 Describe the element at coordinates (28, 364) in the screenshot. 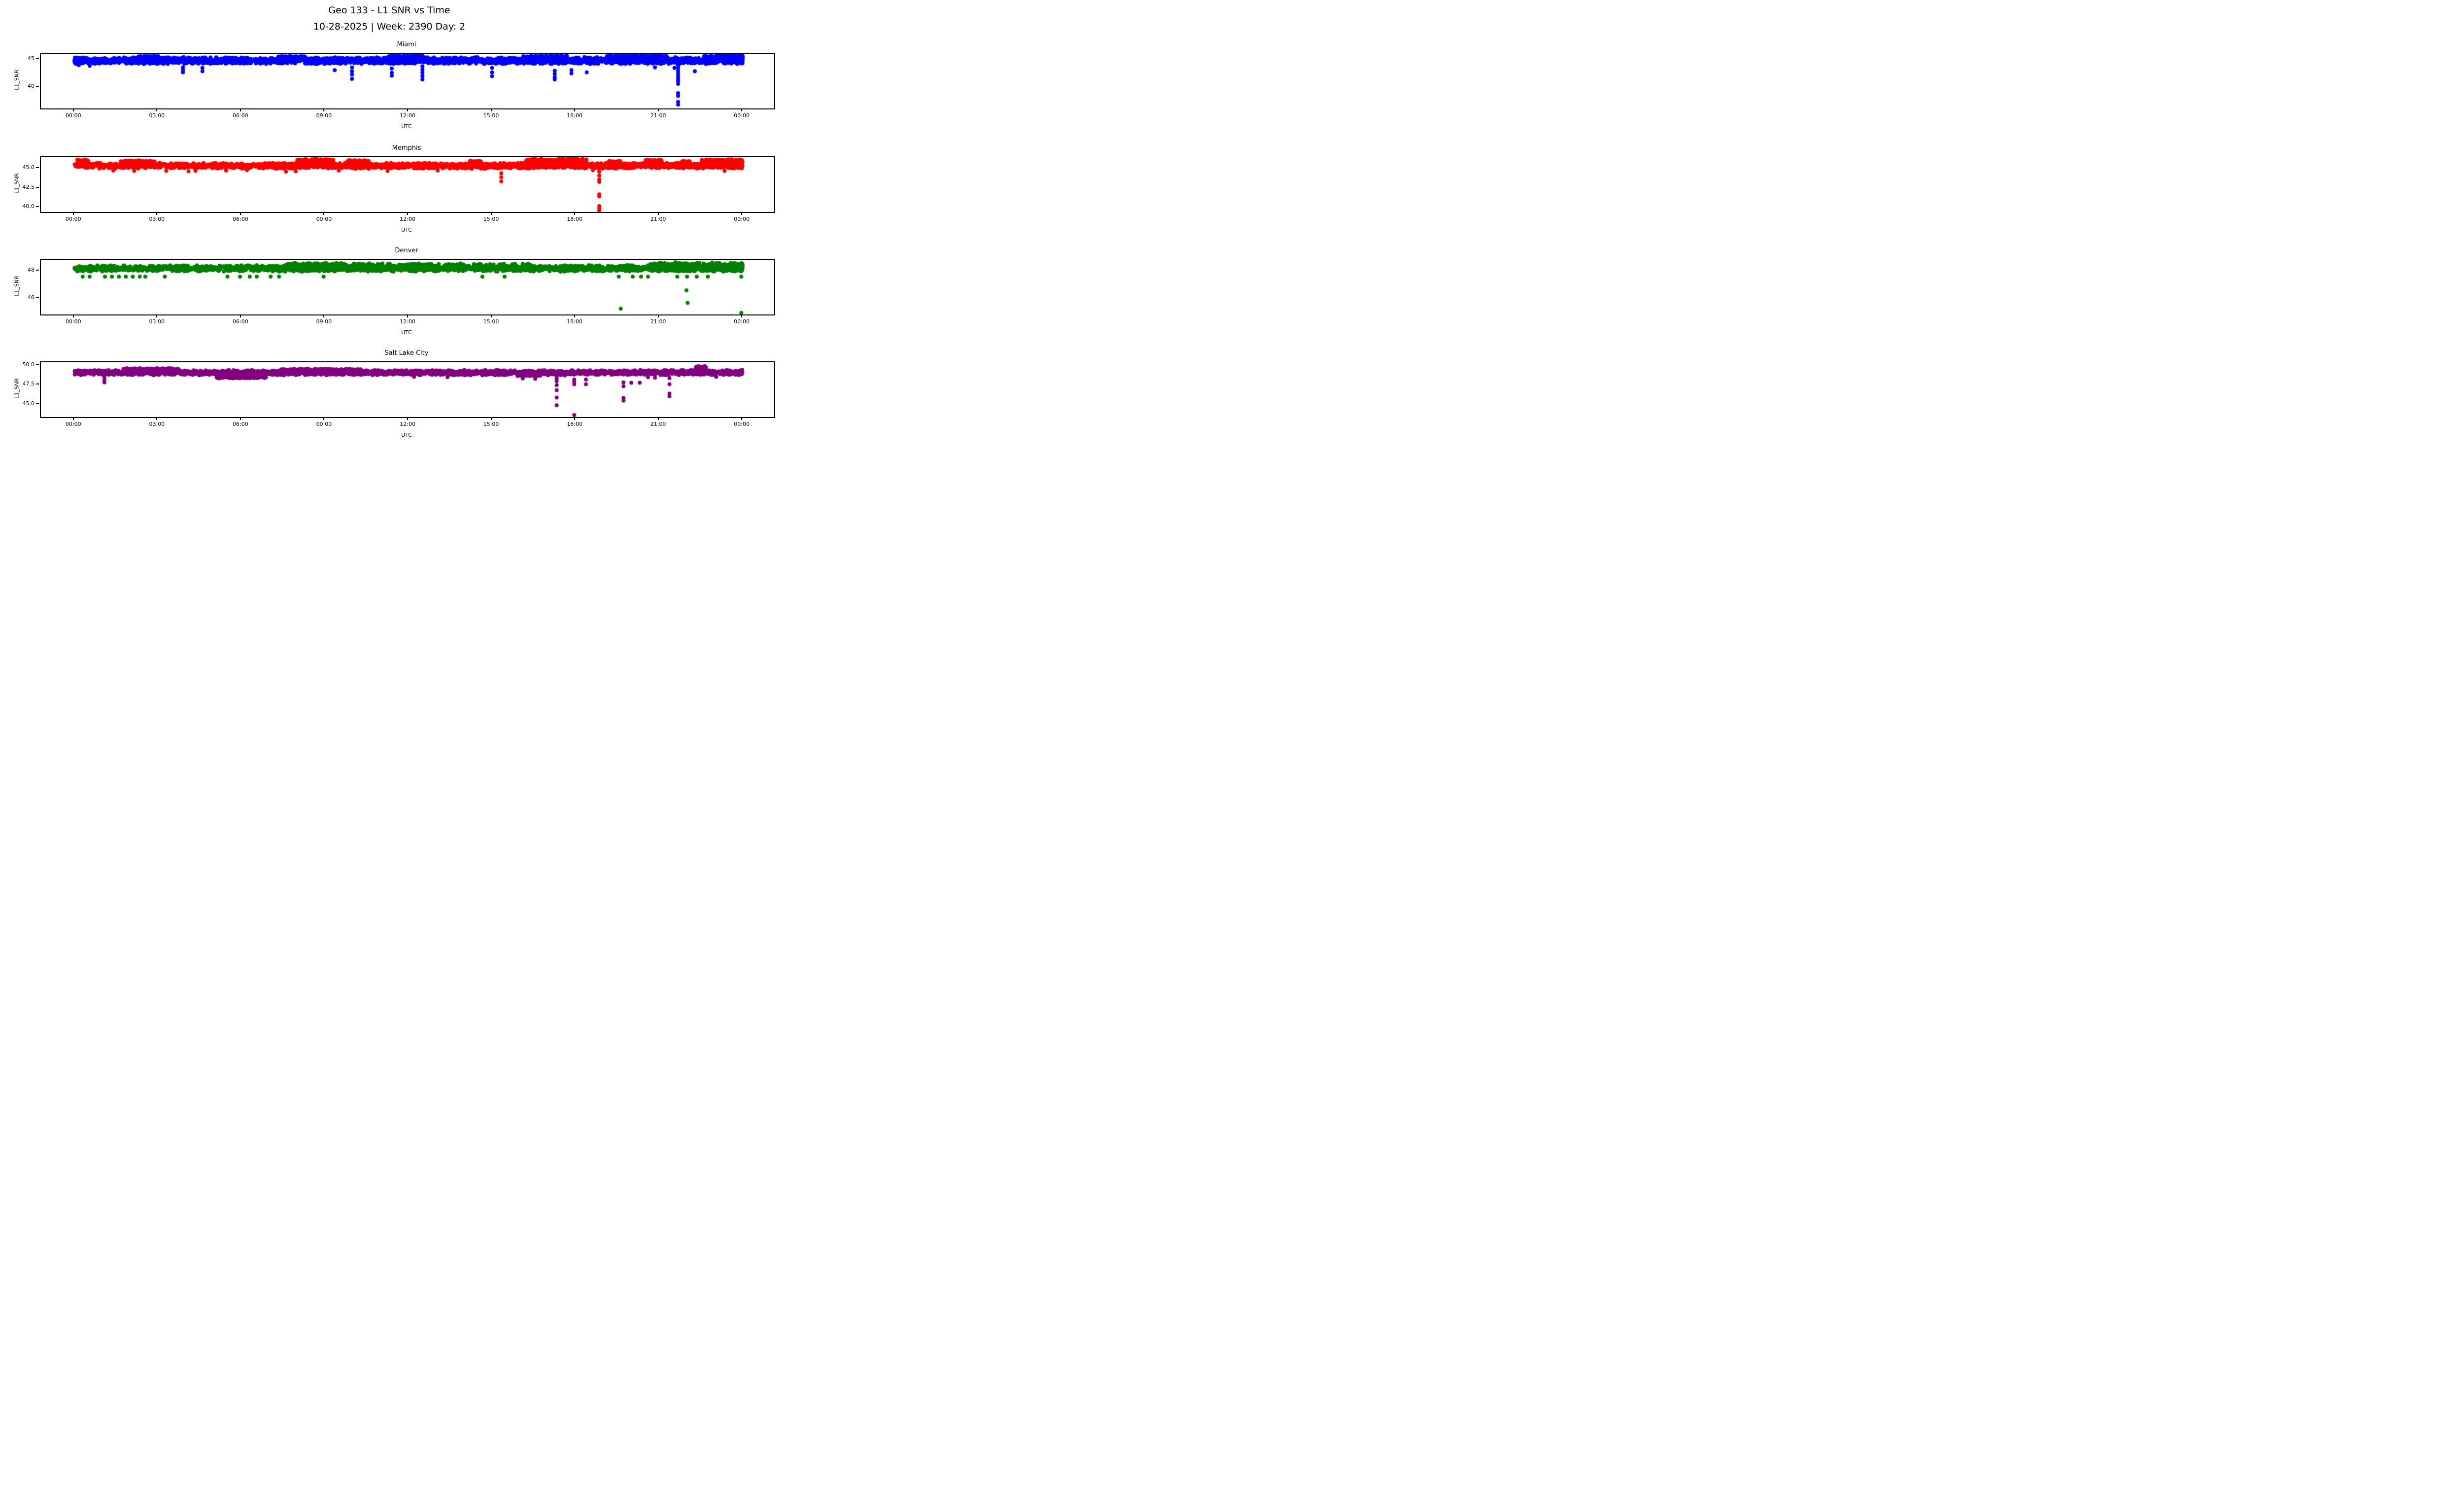

I see `y-tick-label: 50.0` at that location.